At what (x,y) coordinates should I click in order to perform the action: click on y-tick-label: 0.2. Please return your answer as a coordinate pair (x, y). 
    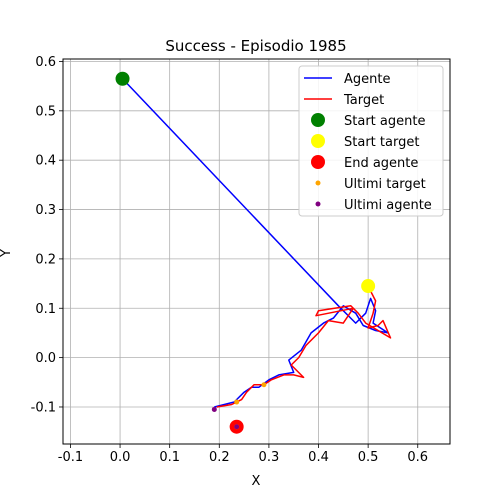
    Looking at the image, I should click on (45, 259).